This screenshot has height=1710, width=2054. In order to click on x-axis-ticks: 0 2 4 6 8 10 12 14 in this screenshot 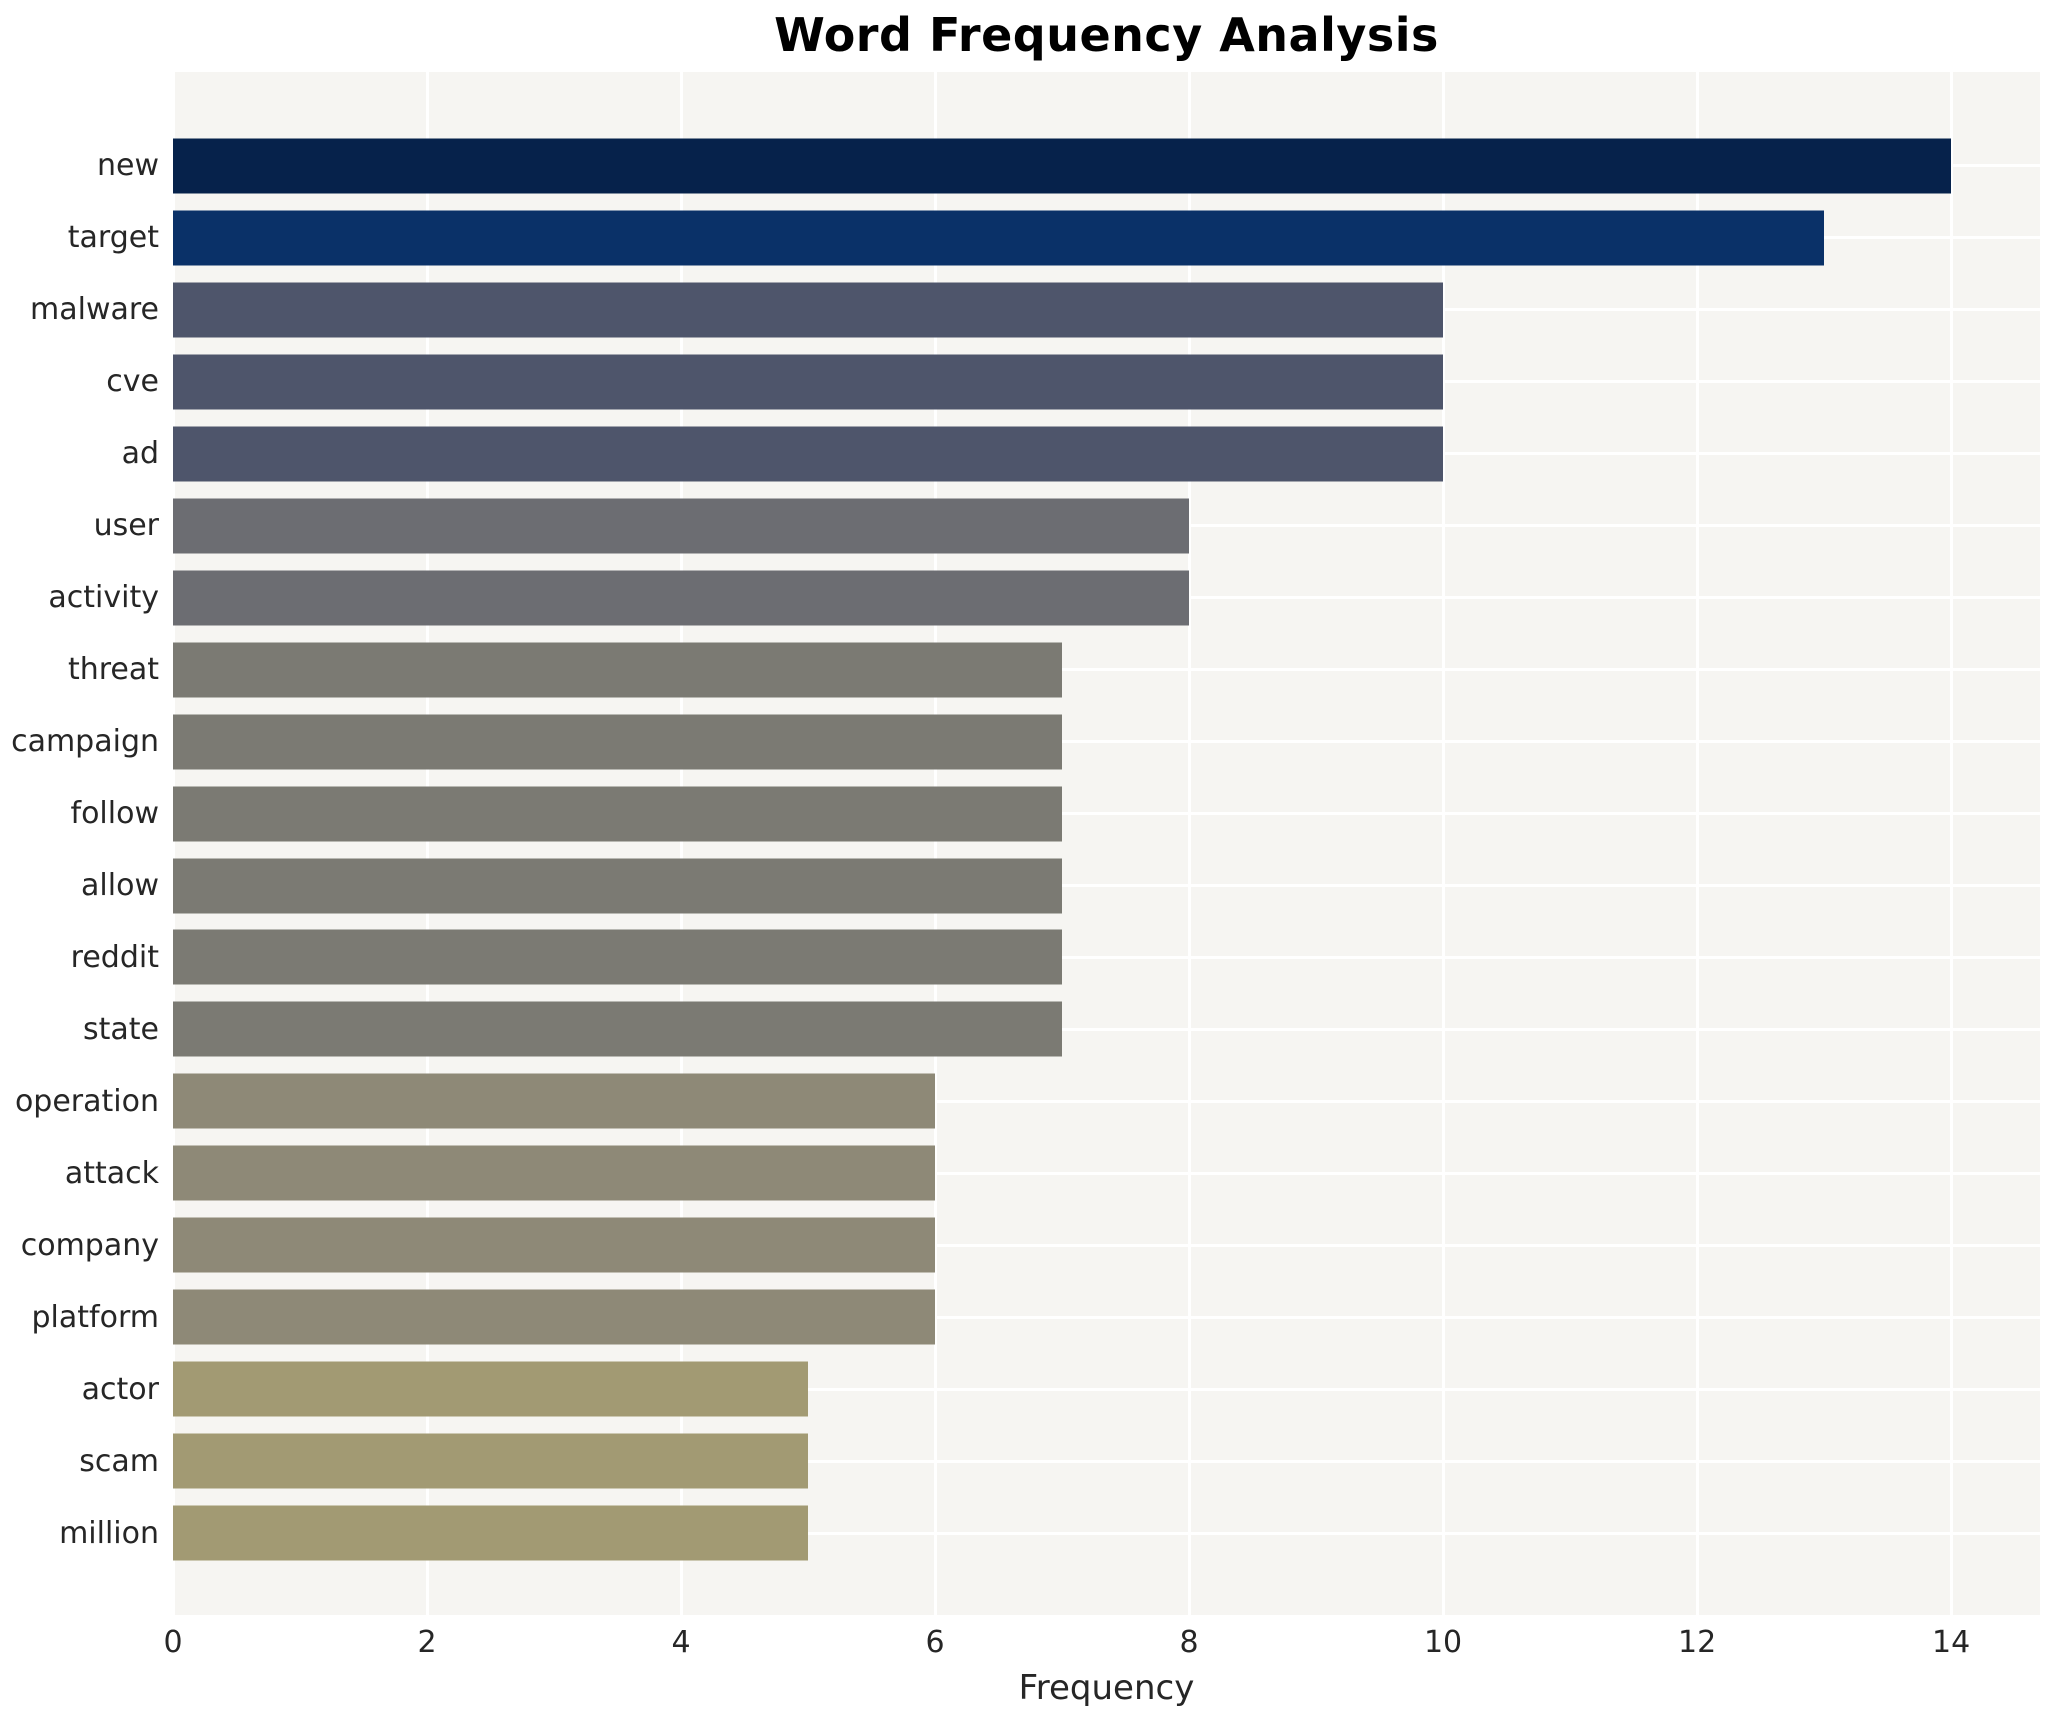, I will do `click(1101, 1645)`.